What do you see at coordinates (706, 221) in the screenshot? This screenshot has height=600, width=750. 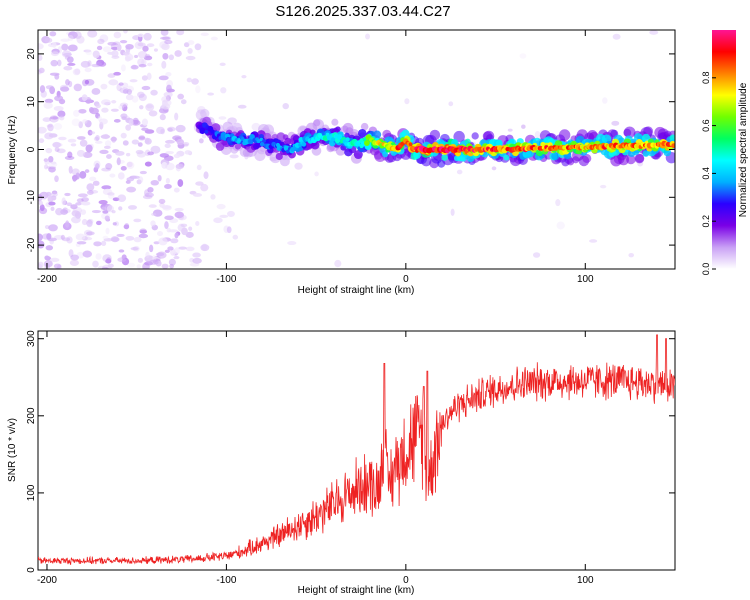 I see `colorbar-tick-label: 0.2` at bounding box center [706, 221].